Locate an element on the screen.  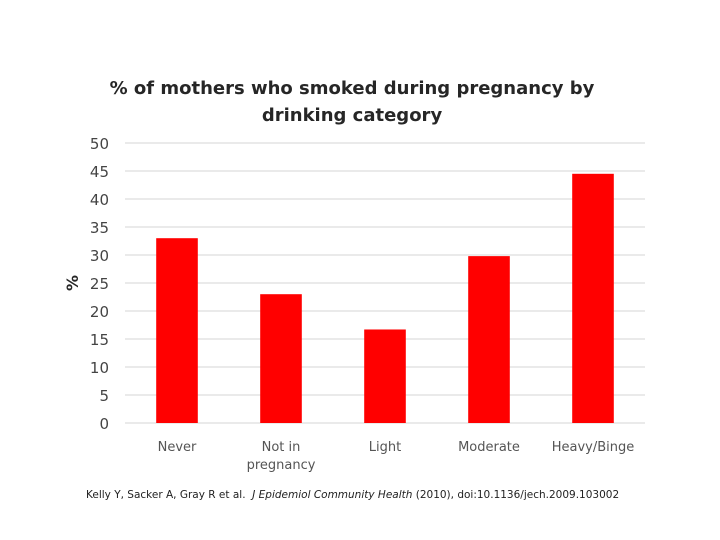
x-tick-3-line-1: Light is located at coordinates (385, 447).